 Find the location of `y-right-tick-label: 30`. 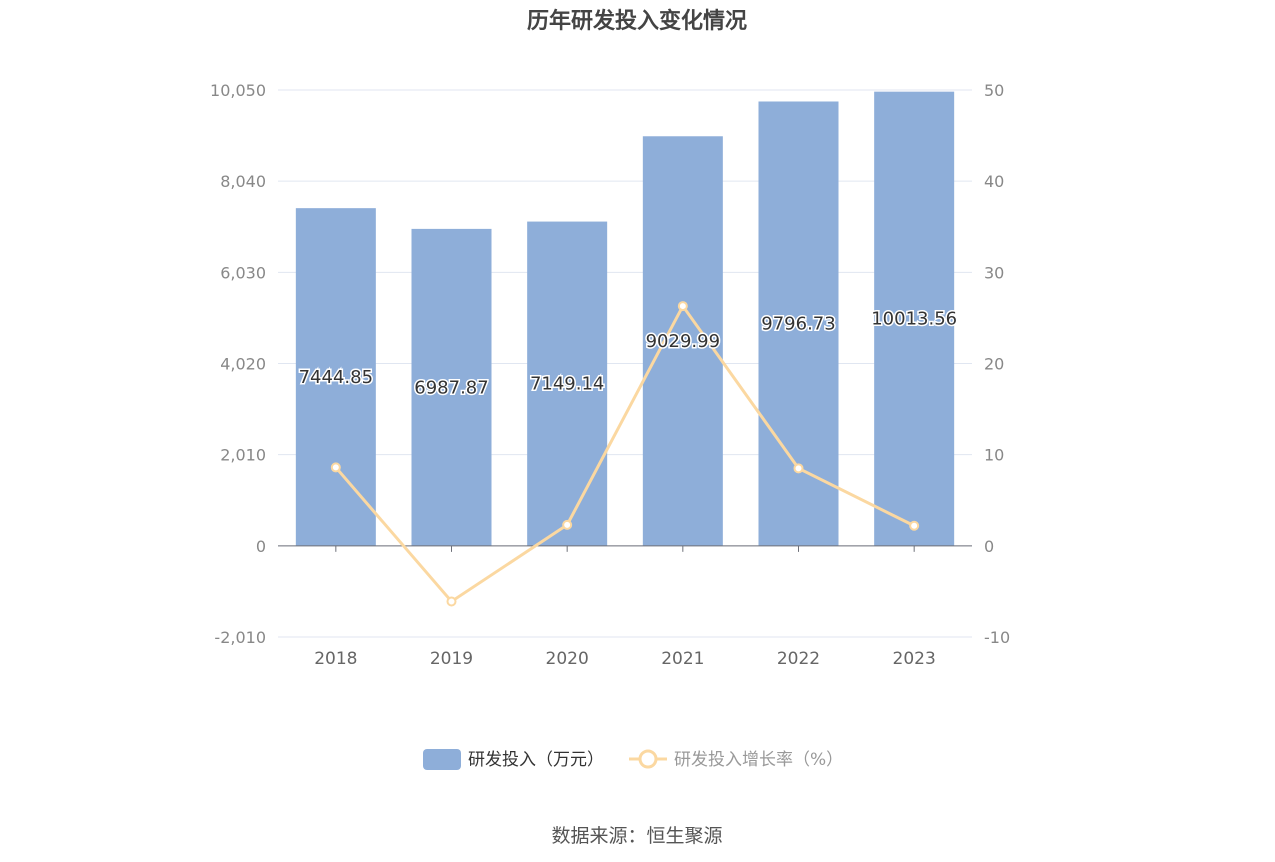

y-right-tick-label: 30 is located at coordinates (994, 272).